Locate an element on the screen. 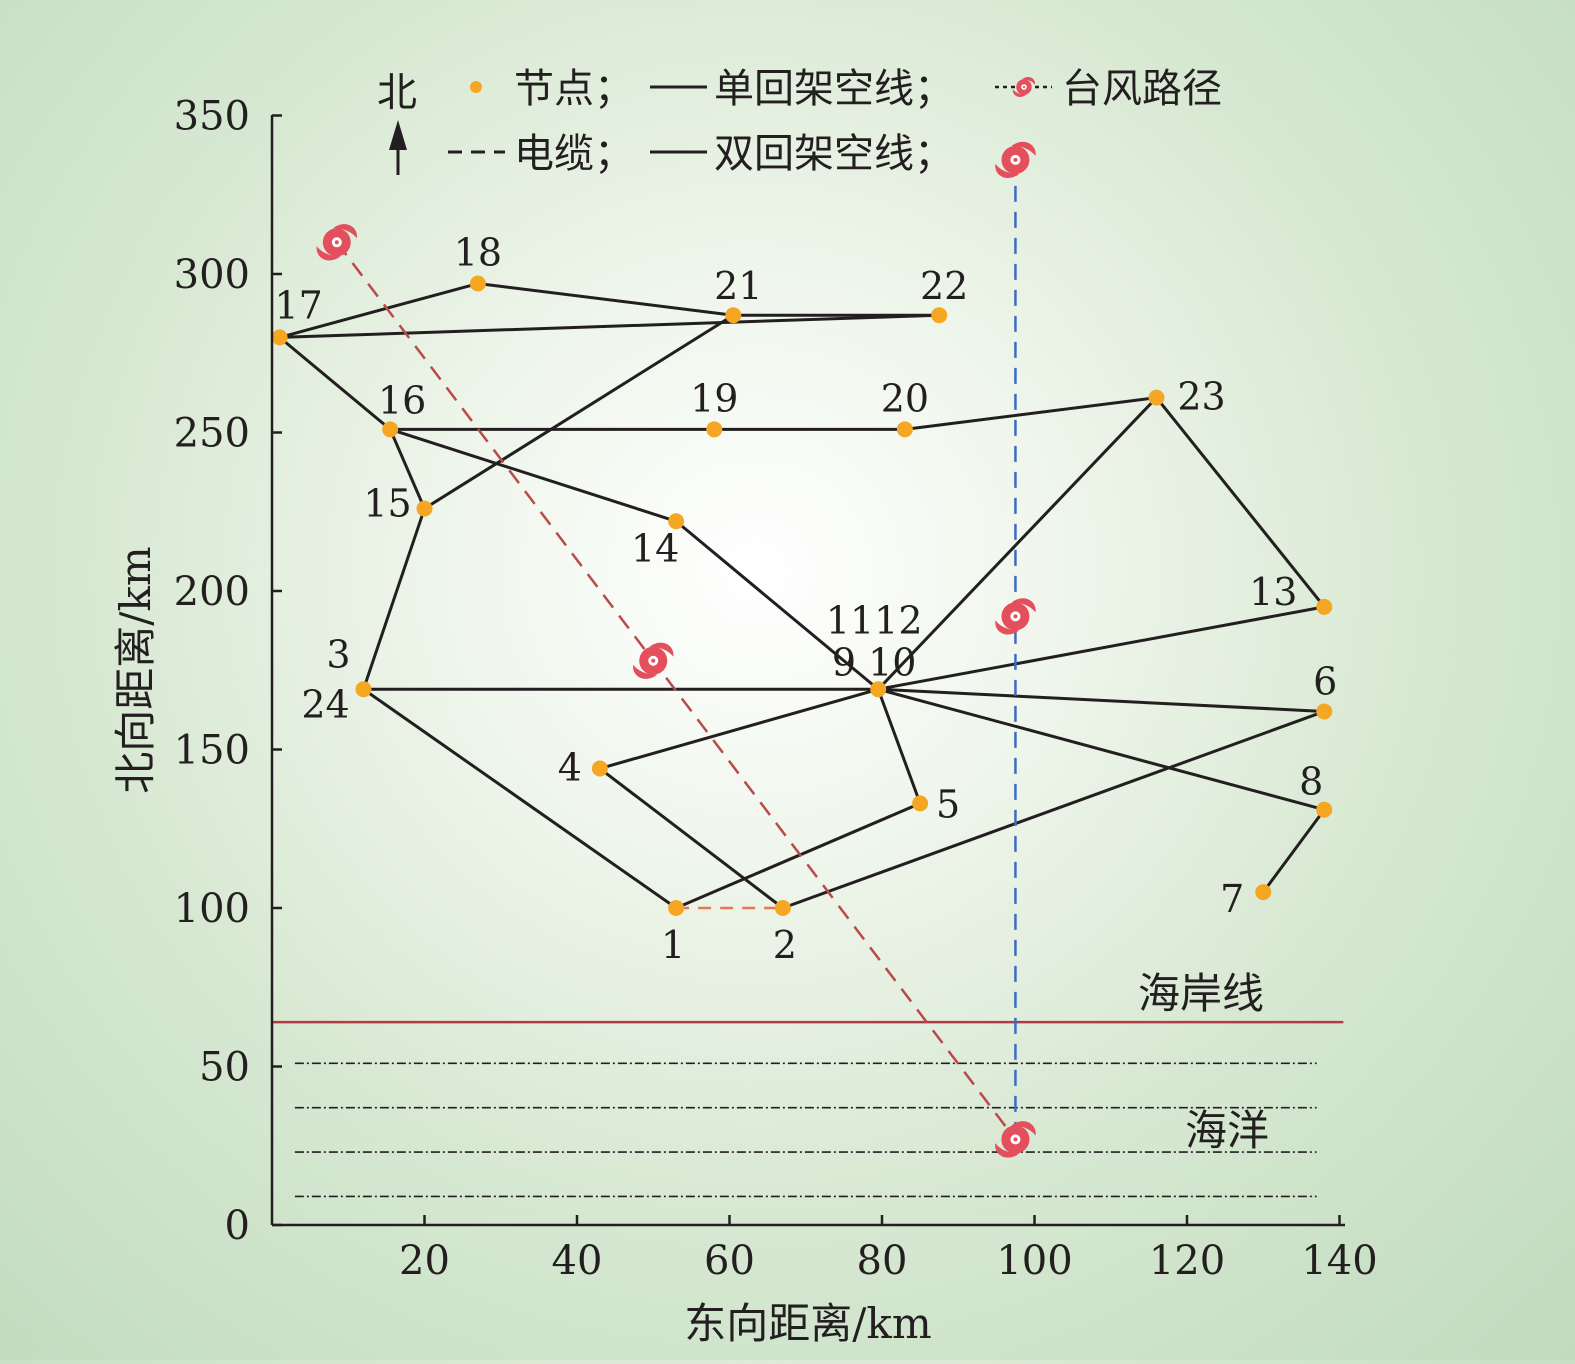 The height and width of the screenshot is (1364, 1575). node-6-label: 6 is located at coordinates (1325, 681).